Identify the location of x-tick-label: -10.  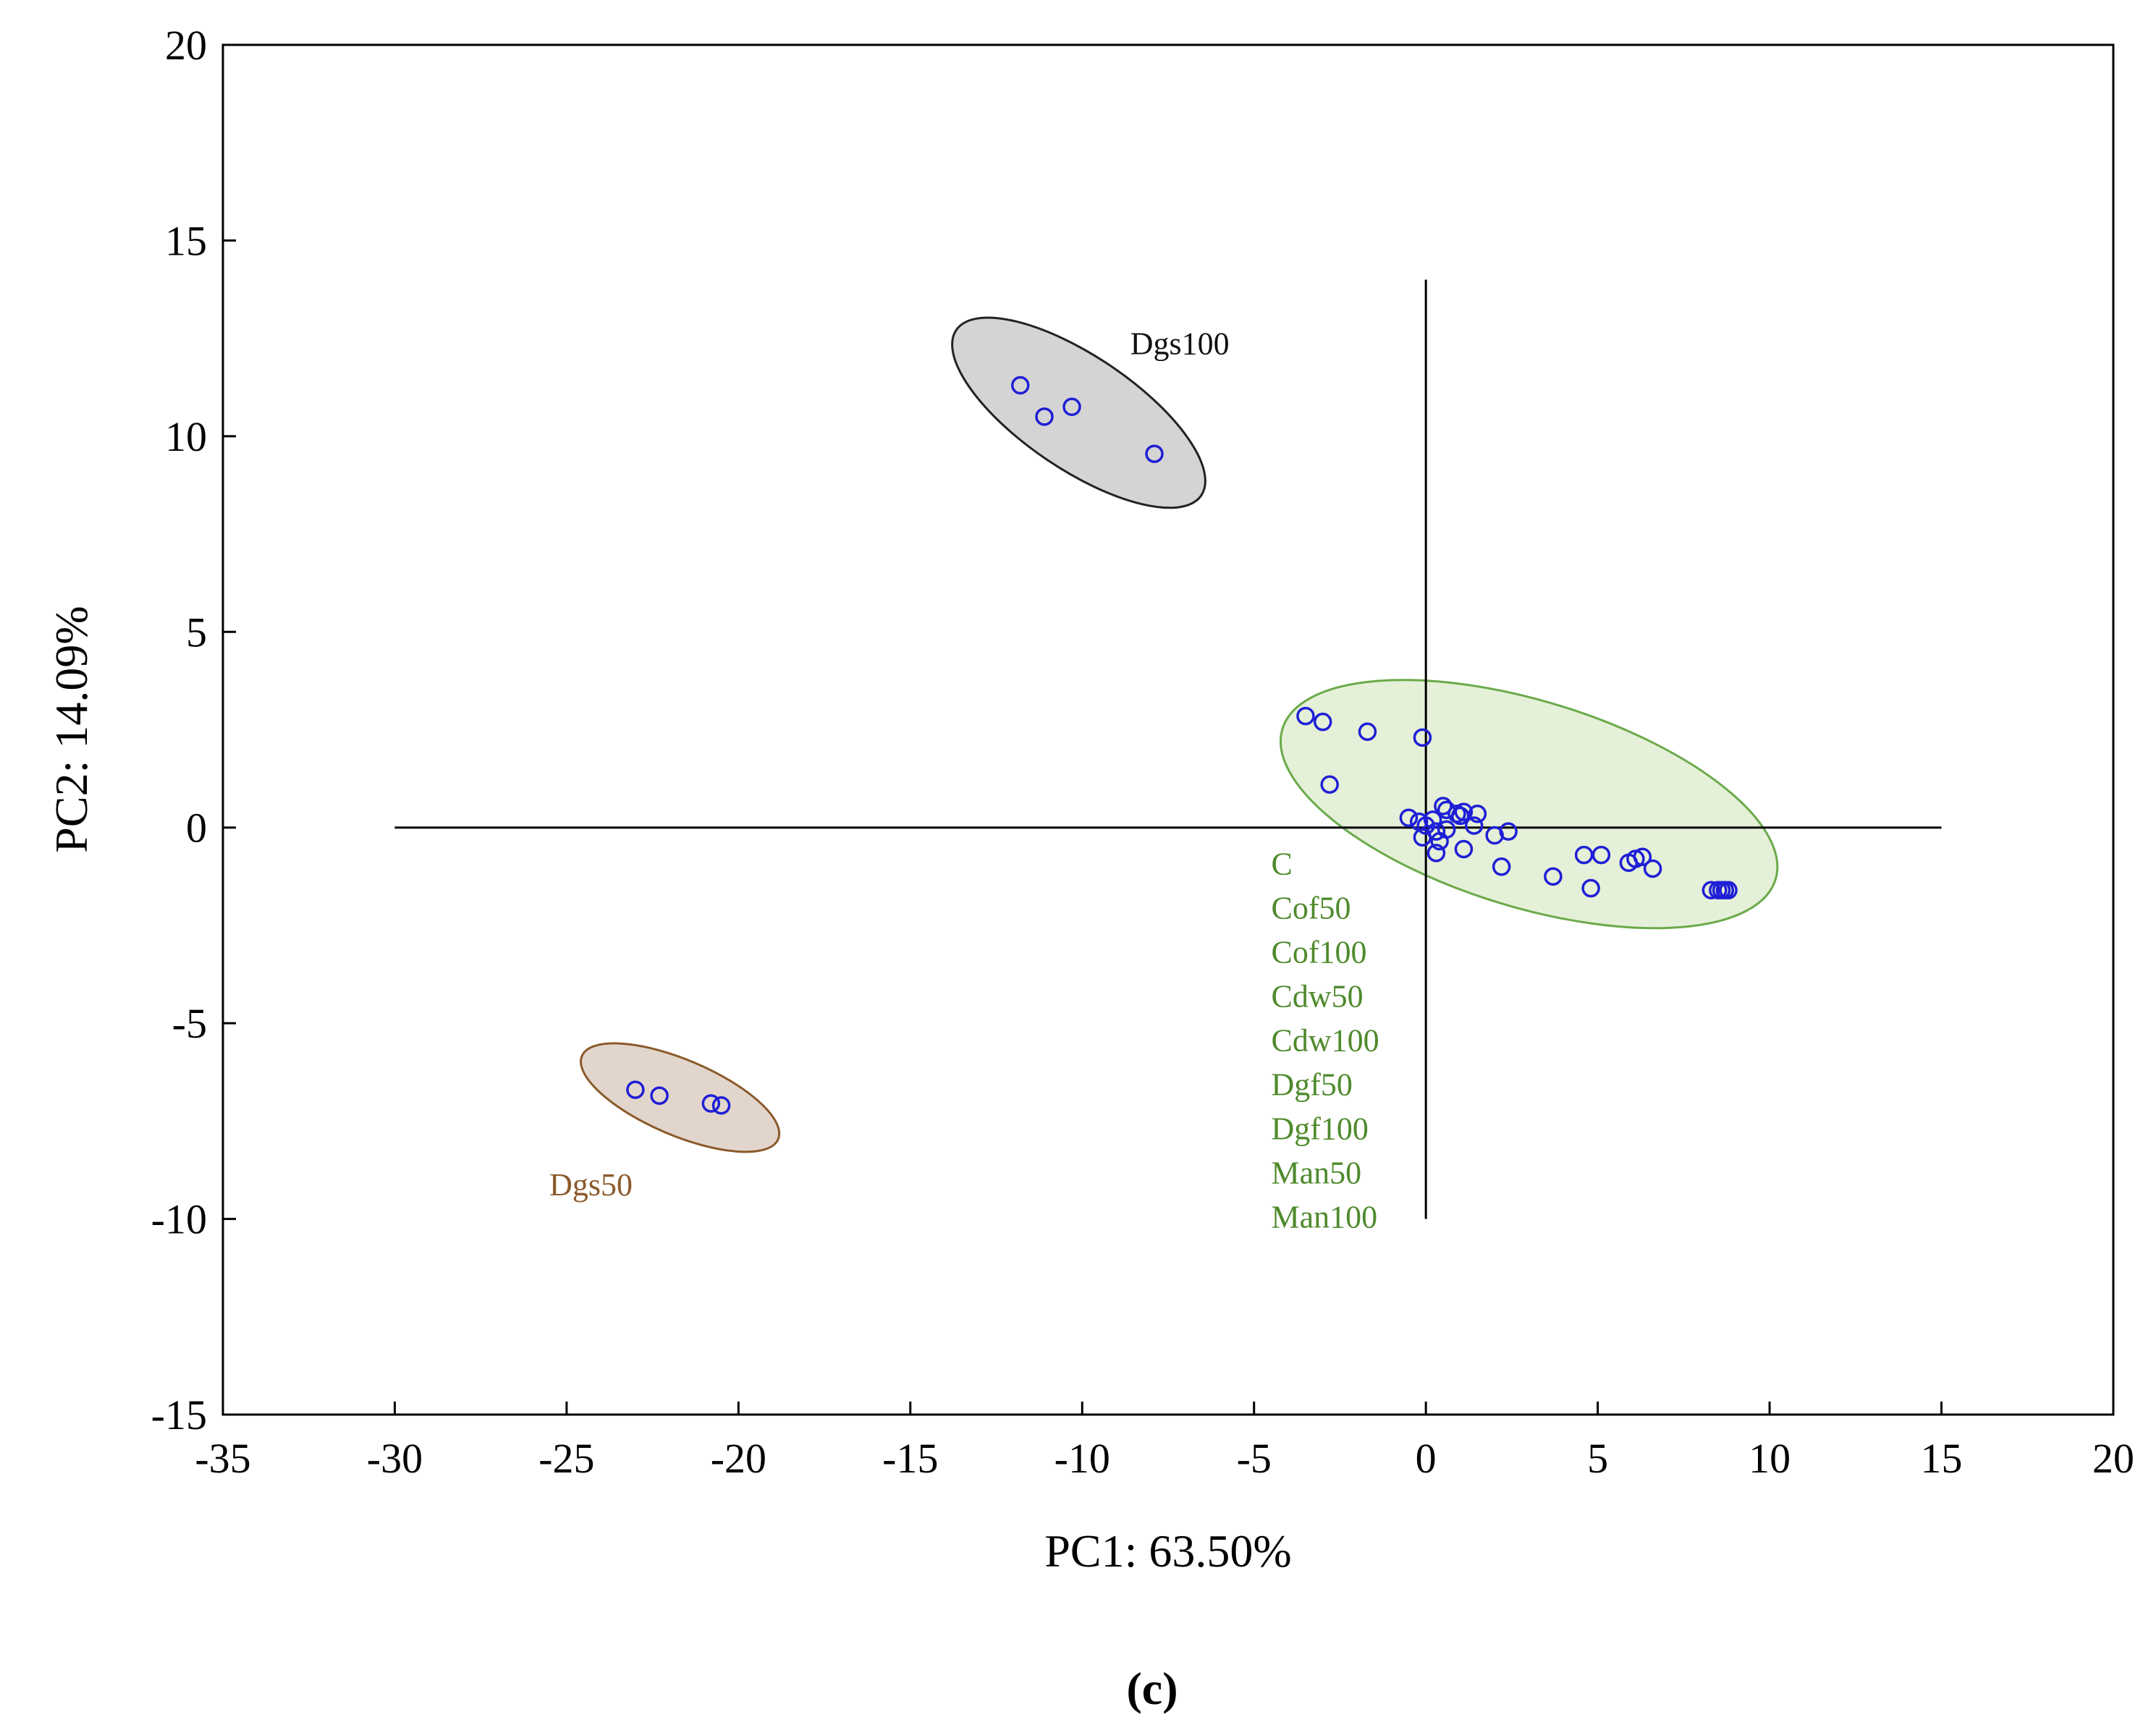
(1082, 1458).